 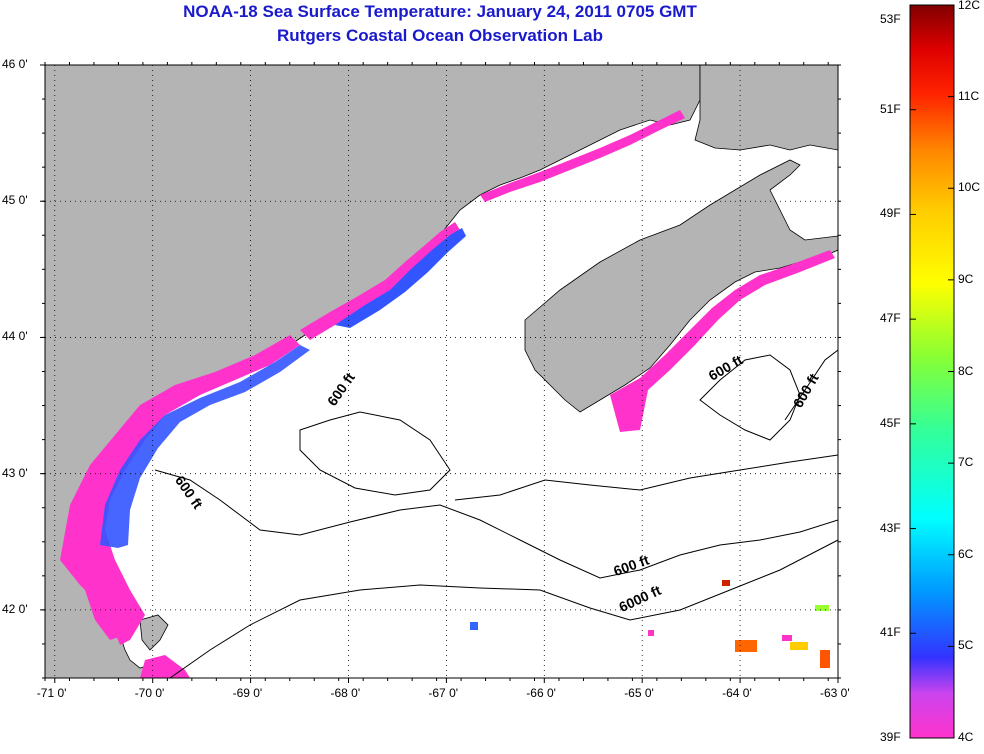 What do you see at coordinates (835, 693) in the screenshot?
I see `x-tick-label: -63 0'` at bounding box center [835, 693].